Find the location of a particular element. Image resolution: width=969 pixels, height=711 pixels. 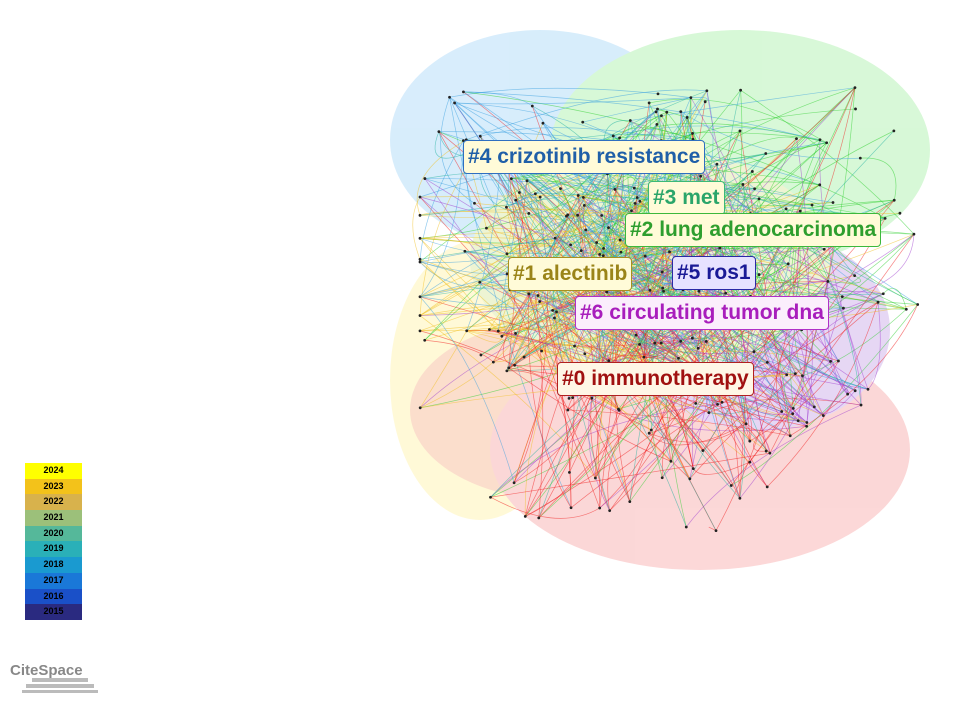

logo-mark is located at coordinates (60, 685).